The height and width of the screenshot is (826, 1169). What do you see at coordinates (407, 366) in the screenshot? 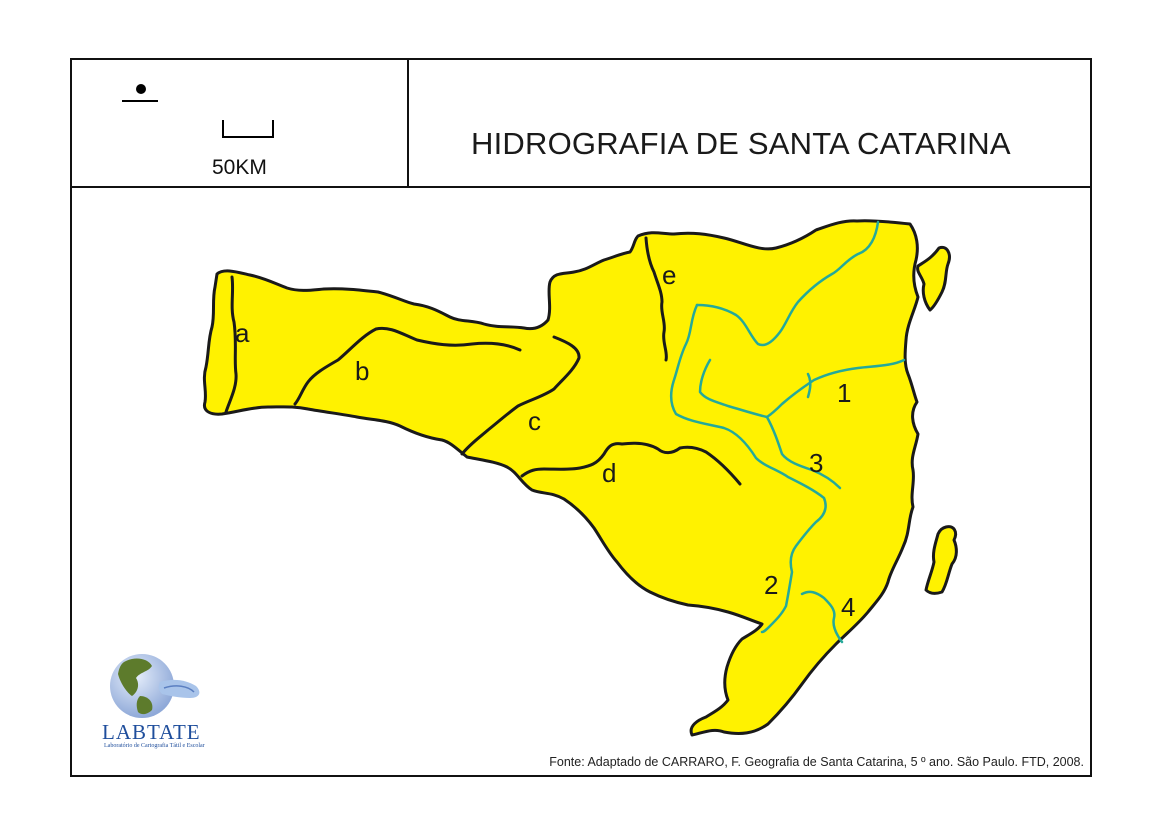
I see `river-b` at bounding box center [407, 366].